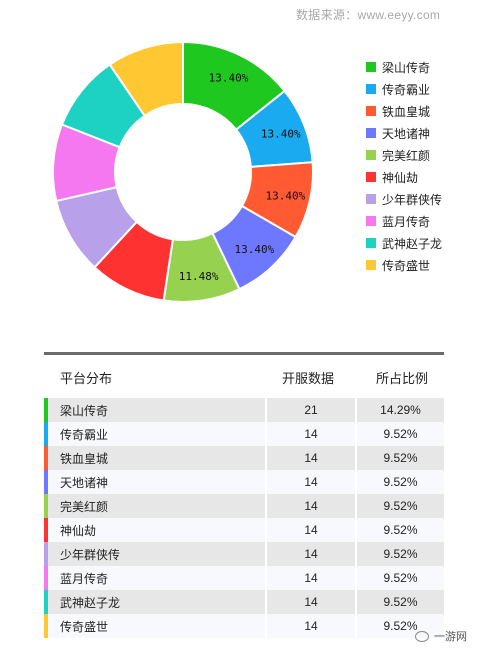 The width and height of the screenshot is (490, 655). What do you see at coordinates (244, 602) in the screenshot?
I see `table-row: 武神赵子龙 14 9.52%` at bounding box center [244, 602].